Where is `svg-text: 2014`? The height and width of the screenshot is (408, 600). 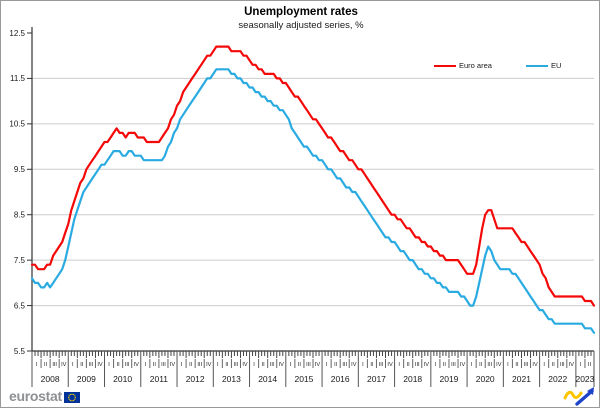 svg-text: 2014 is located at coordinates (267, 379).